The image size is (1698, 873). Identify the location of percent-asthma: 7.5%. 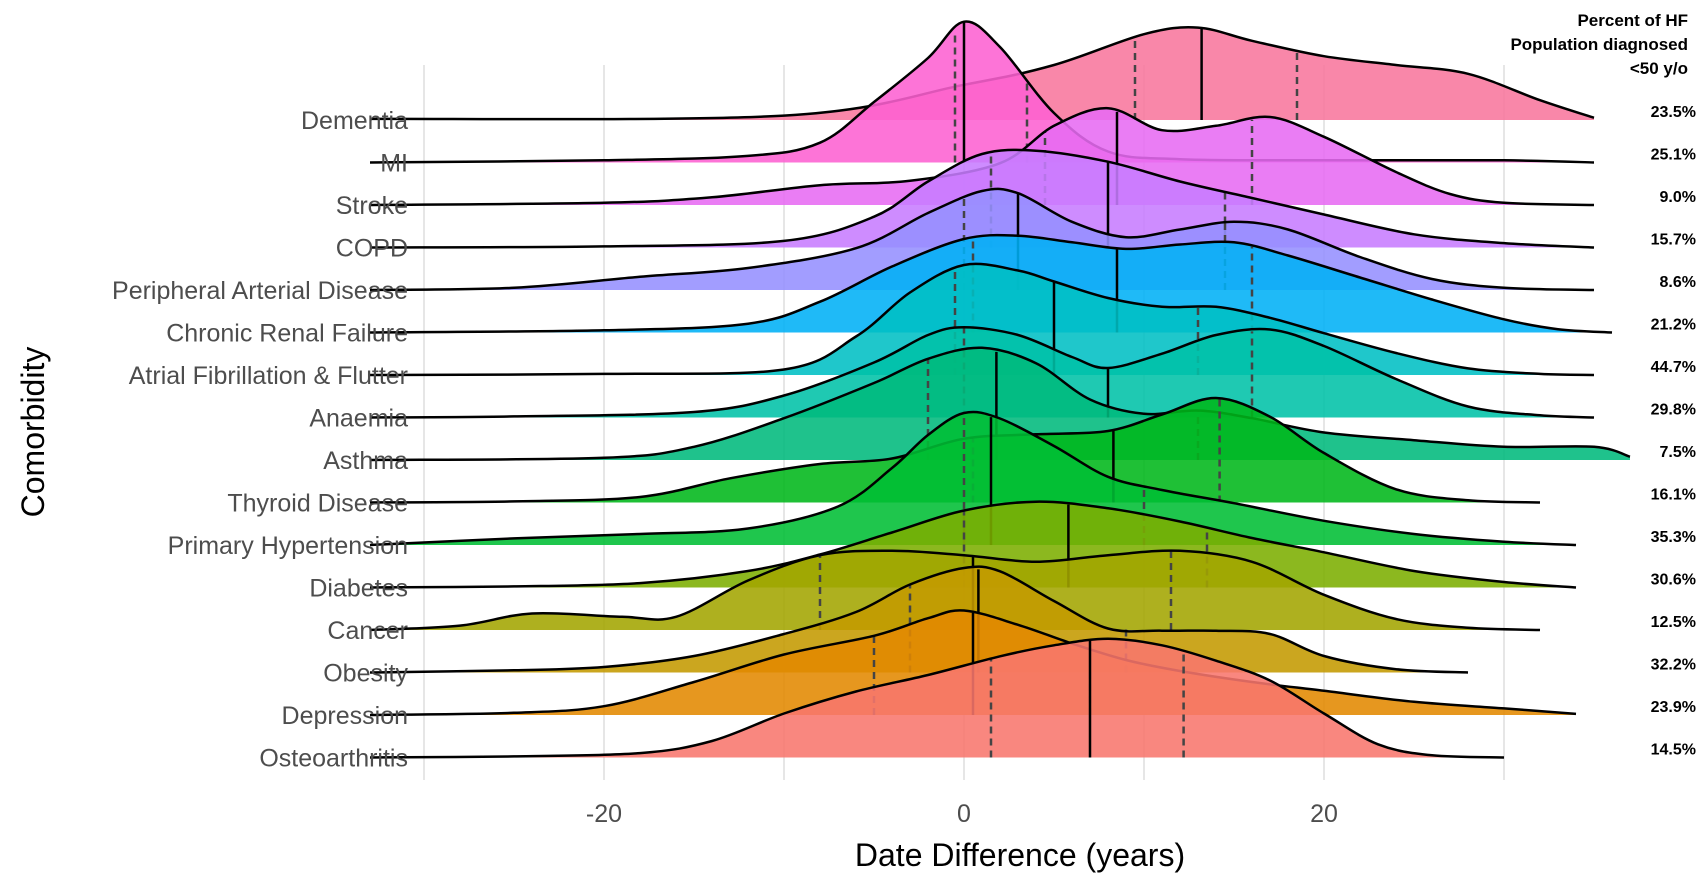
(1678, 452).